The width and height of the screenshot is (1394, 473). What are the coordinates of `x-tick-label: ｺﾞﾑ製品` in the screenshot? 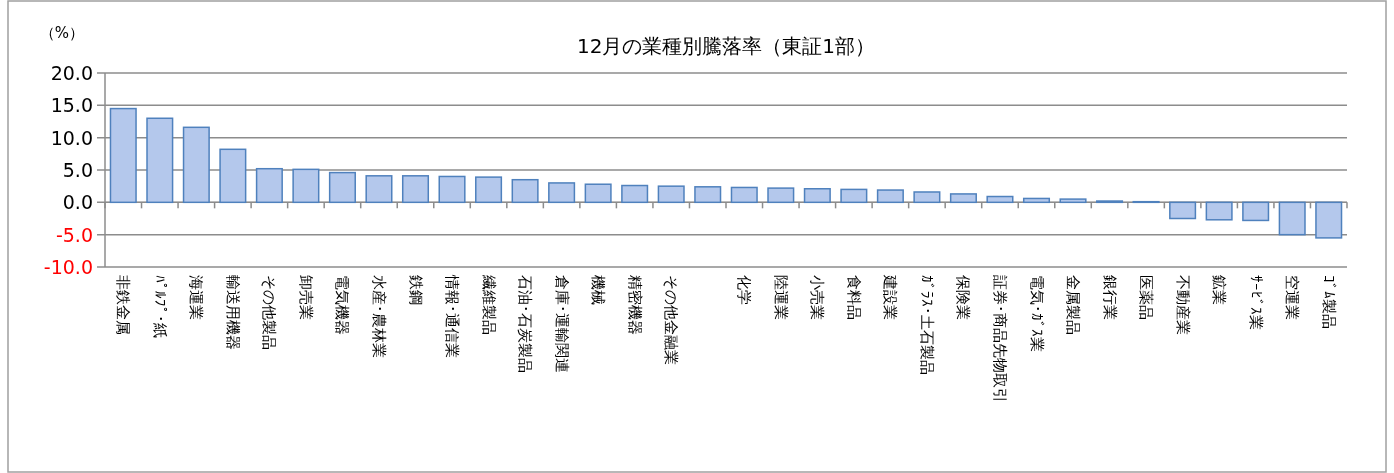 It's located at (1328, 302).